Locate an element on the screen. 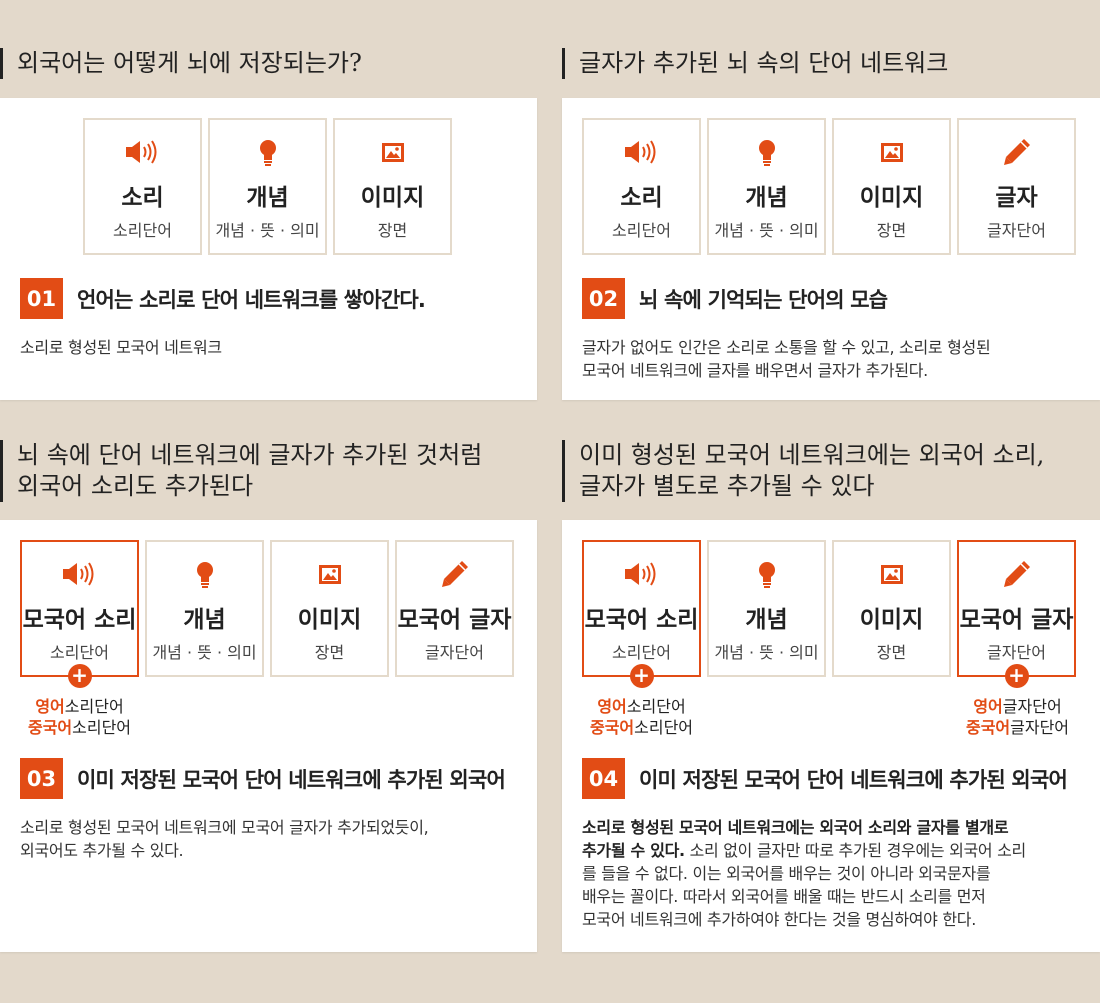 Image resolution: width=1100 pixels, height=1003 pixels. desc-line: 를 들을 수 없다. 이는 외국어를 배우는 것이 아니라 외국문자를 is located at coordinates (786, 873).